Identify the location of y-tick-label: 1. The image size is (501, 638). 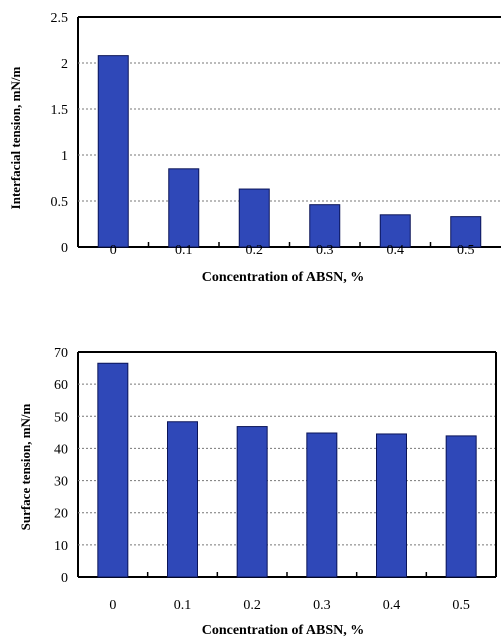
(64, 156).